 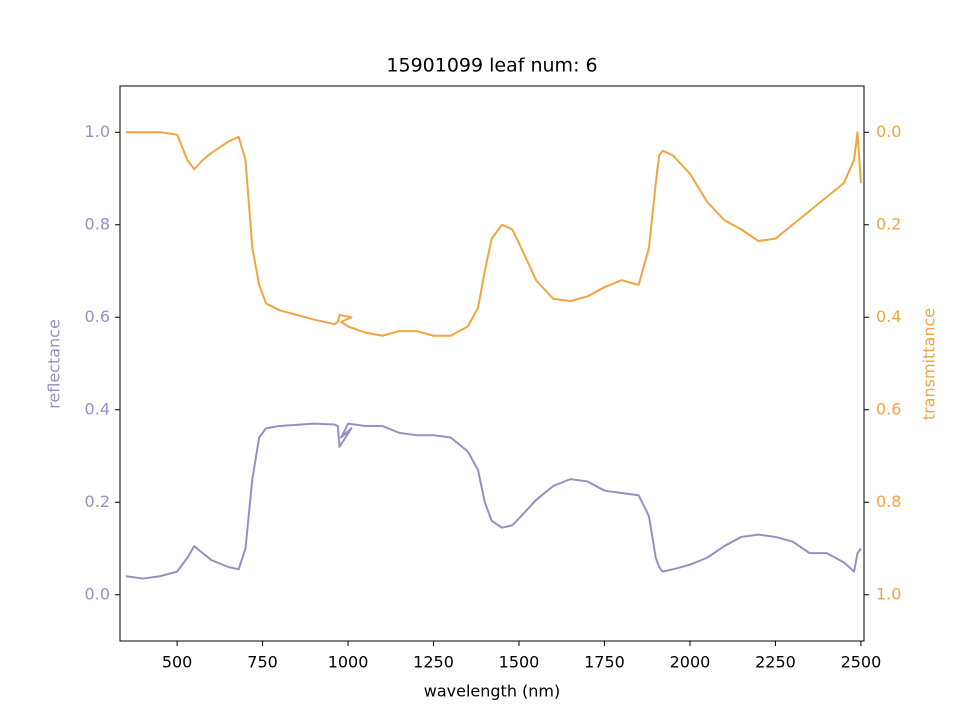 I want to click on y2-tick-label: 0.4, so click(x=888, y=316).